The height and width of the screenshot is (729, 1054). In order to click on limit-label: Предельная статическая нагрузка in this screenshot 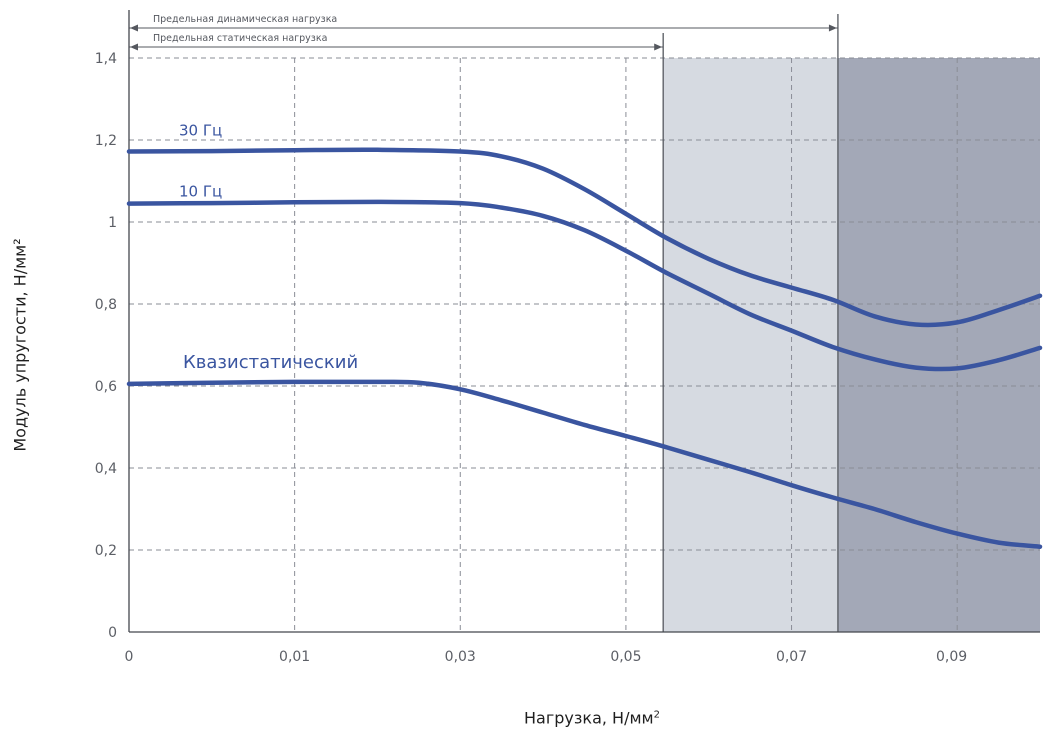, I will do `click(240, 38)`.